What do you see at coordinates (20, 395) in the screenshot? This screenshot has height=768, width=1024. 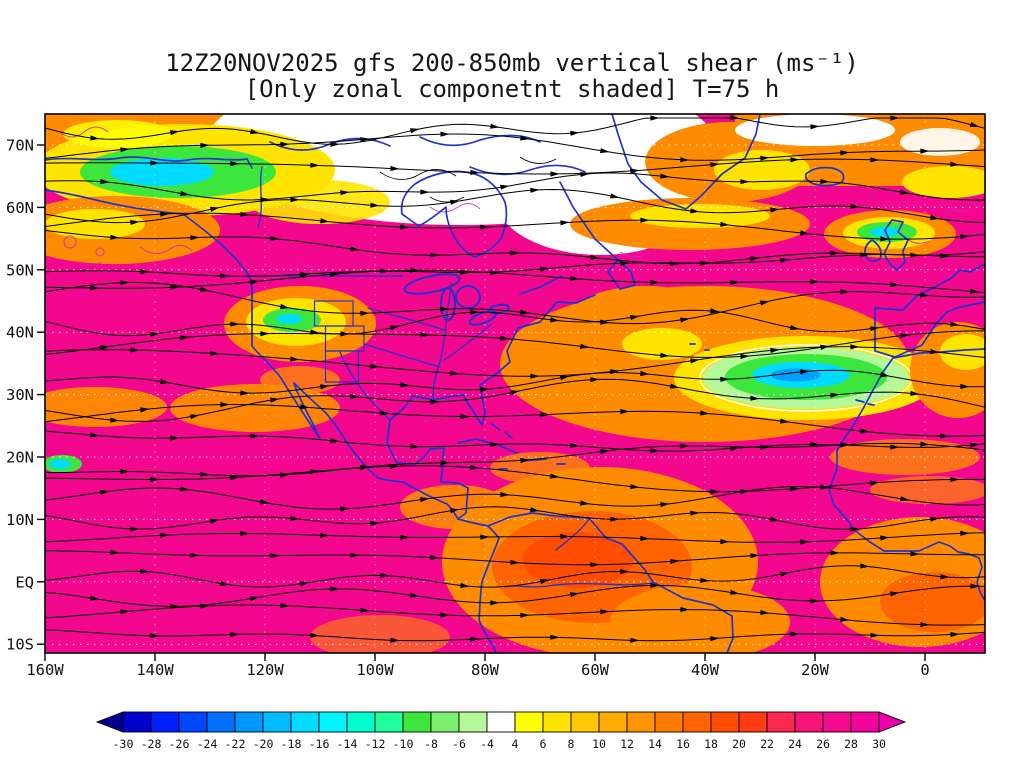 I see `lat-label: 30N` at bounding box center [20, 395].